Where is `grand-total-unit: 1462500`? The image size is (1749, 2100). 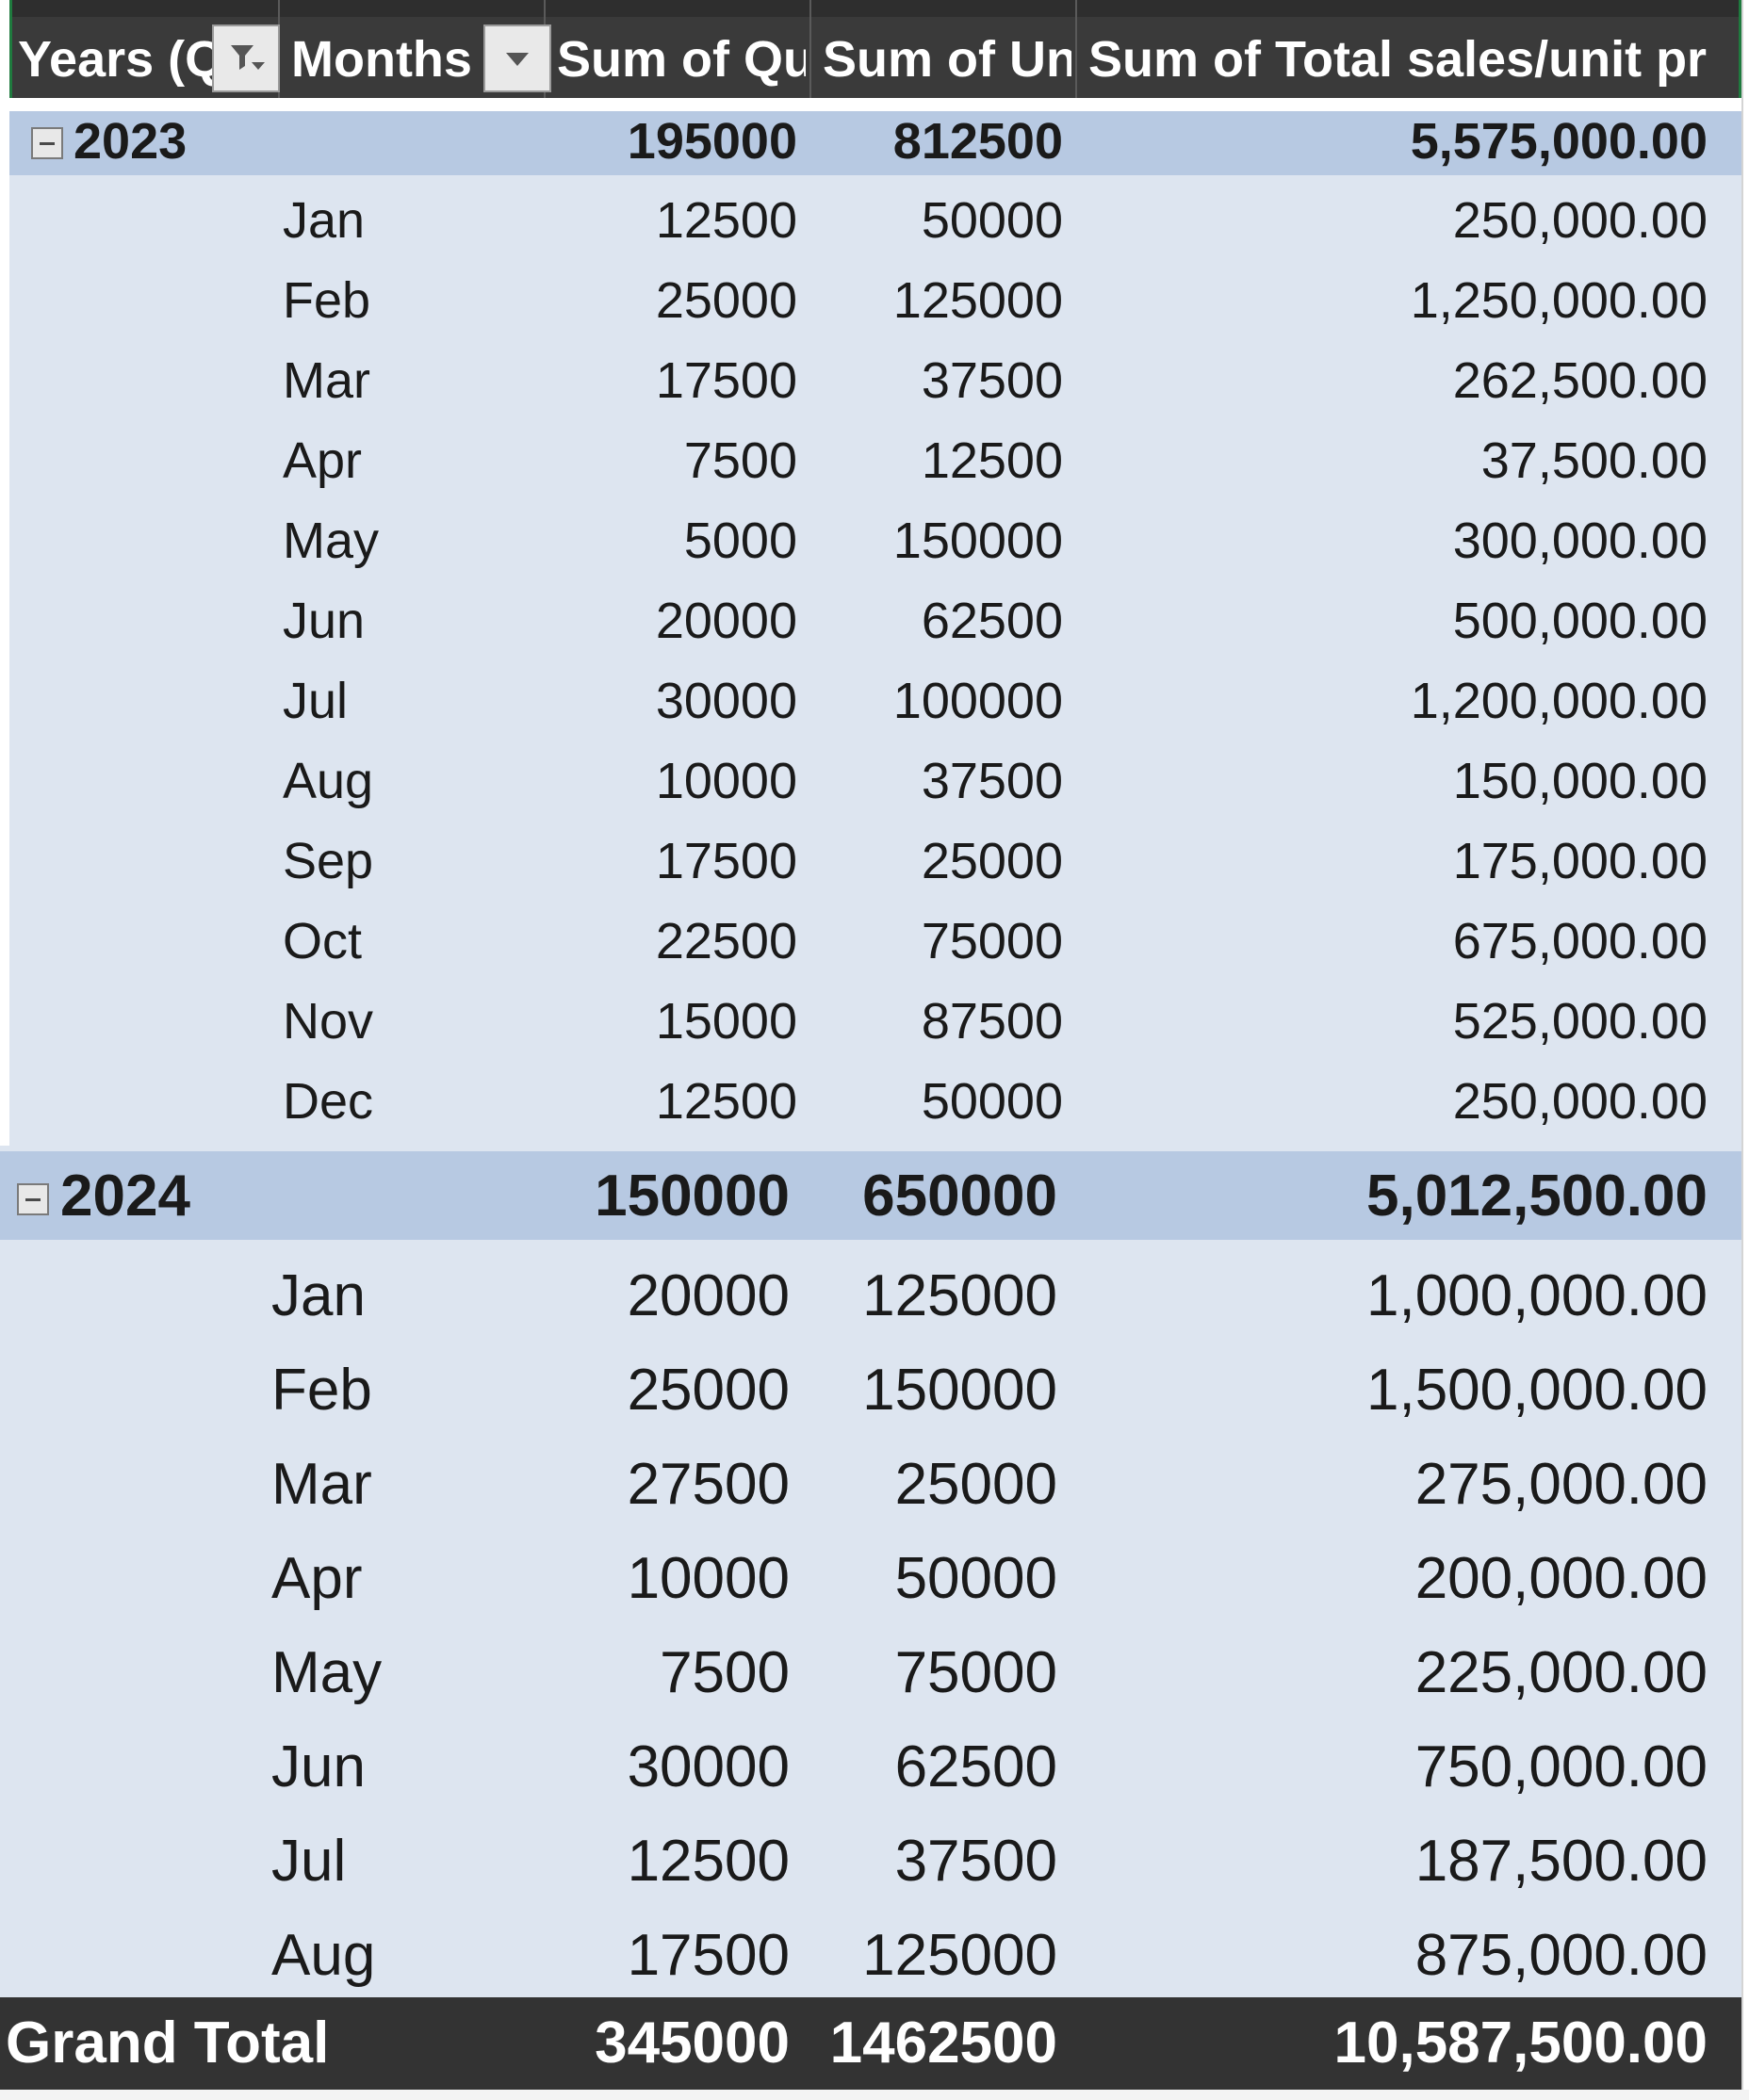
grand-total-unit: 1462500 is located at coordinates (943, 2043).